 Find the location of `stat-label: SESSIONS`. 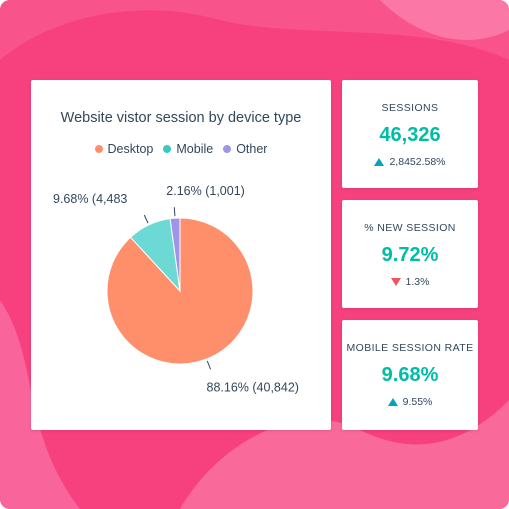

stat-label: SESSIONS is located at coordinates (410, 108).